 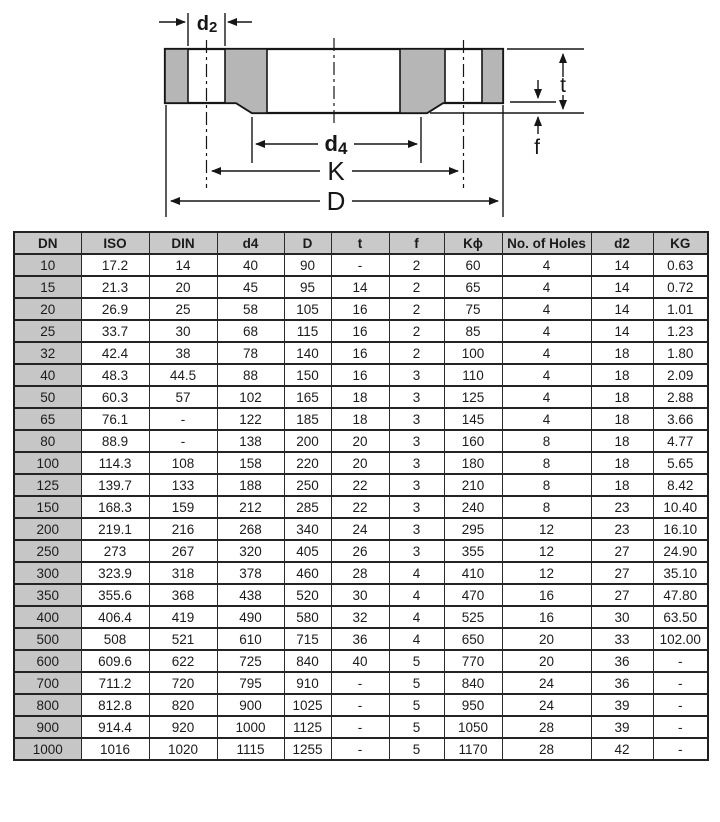 I want to click on table-cell: 210, so click(x=473, y=485).